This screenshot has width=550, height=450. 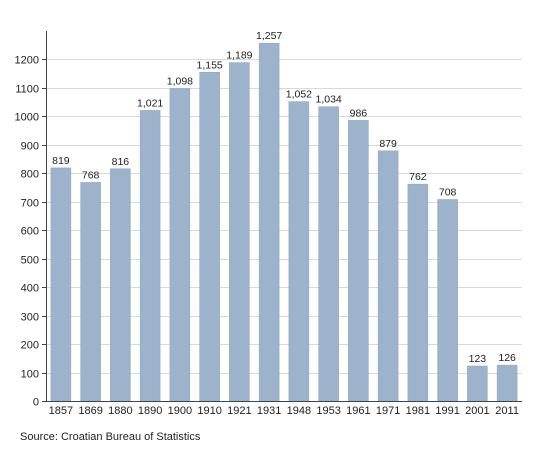 I want to click on y-tick-label: 1000, so click(x=27, y=118).